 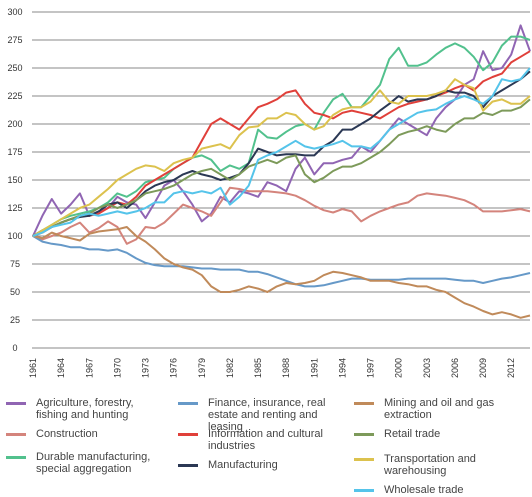 What do you see at coordinates (15, 264) in the screenshot?
I see `y-tick-label: 75` at bounding box center [15, 264].